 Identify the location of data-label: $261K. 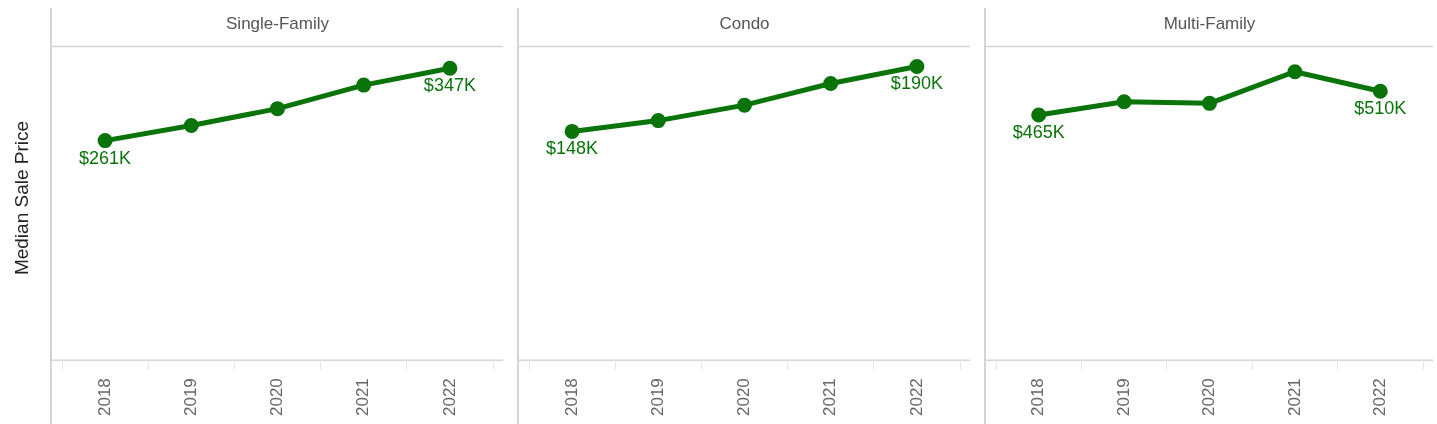
(105, 157).